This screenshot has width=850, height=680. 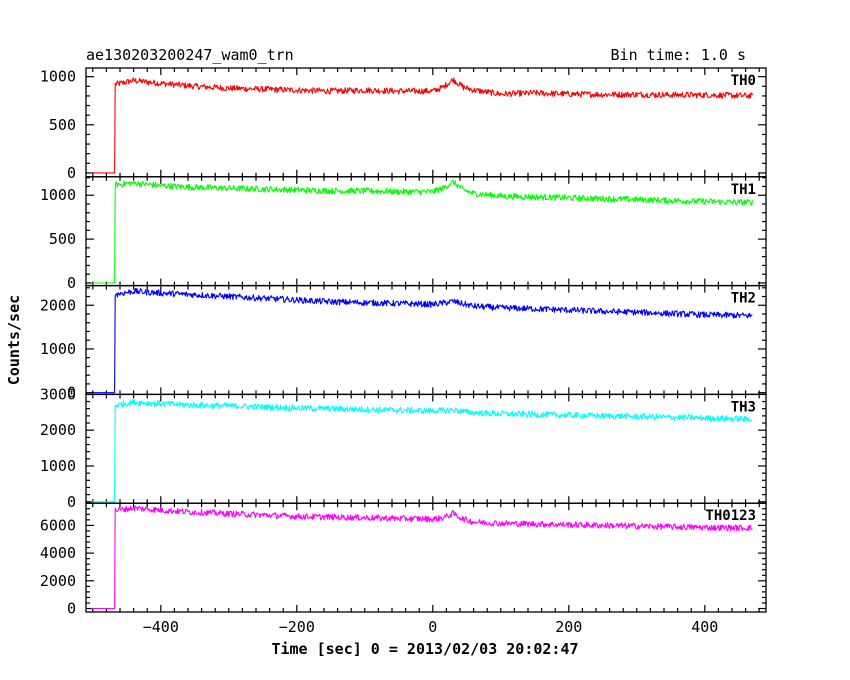 I want to click on panel-th0123: 0 2000 4000 6000 TH0123, so click(x=403, y=560).